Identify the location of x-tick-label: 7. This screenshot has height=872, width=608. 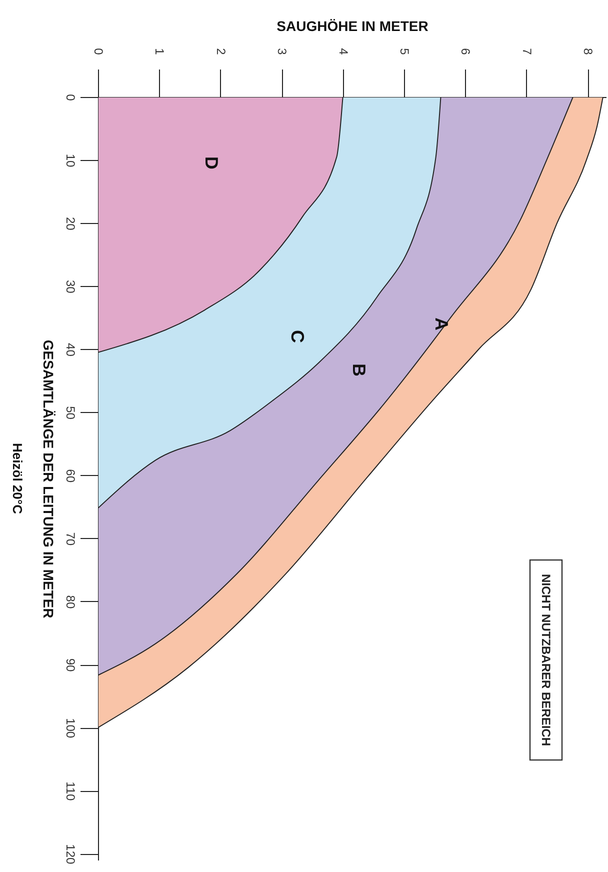
(527, 52).